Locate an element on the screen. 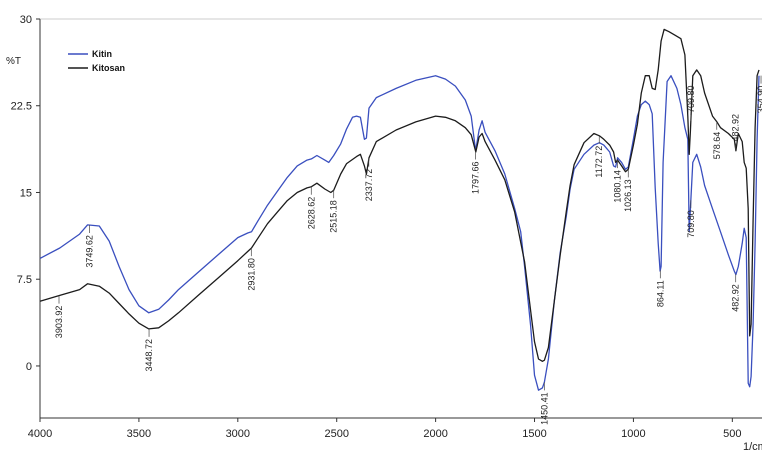  peak-label: 1026.13 is located at coordinates (628, 195).